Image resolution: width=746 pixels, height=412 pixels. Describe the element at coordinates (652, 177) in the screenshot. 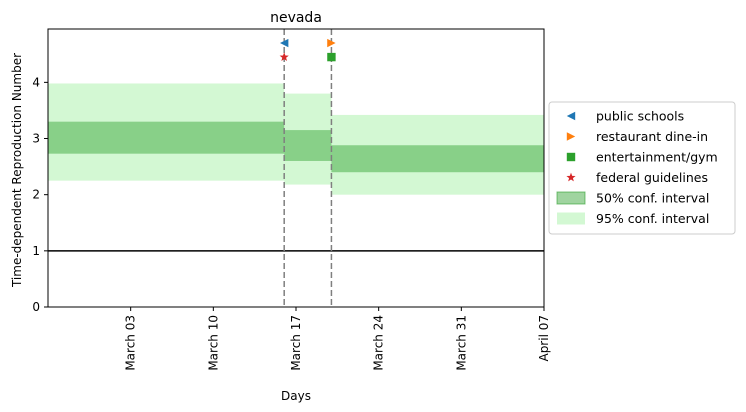

I see `legend-label-federal-guidelines: federal guidelines` at that location.